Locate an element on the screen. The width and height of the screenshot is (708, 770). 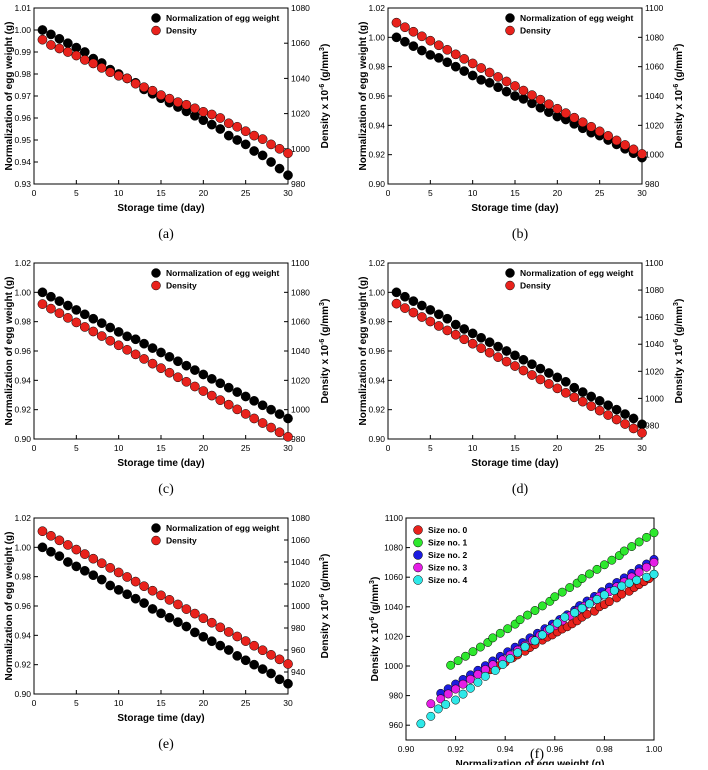
series-density is located at coordinates (165, 96).